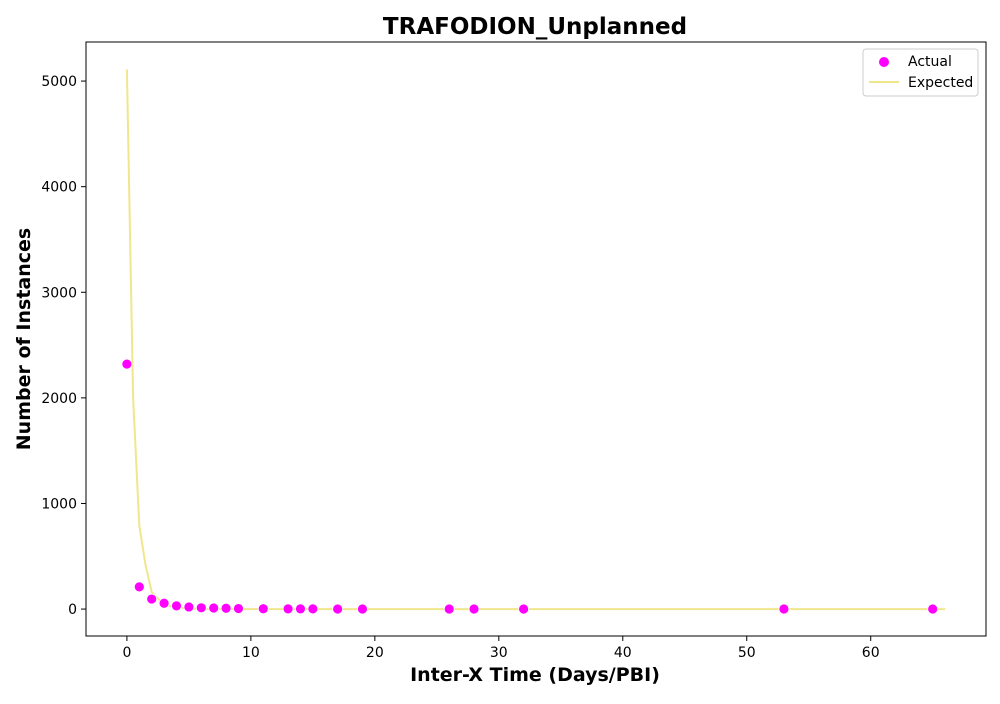 The height and width of the screenshot is (704, 1000). What do you see at coordinates (59, 82) in the screenshot?
I see `y-tick-label: 5000` at bounding box center [59, 82].